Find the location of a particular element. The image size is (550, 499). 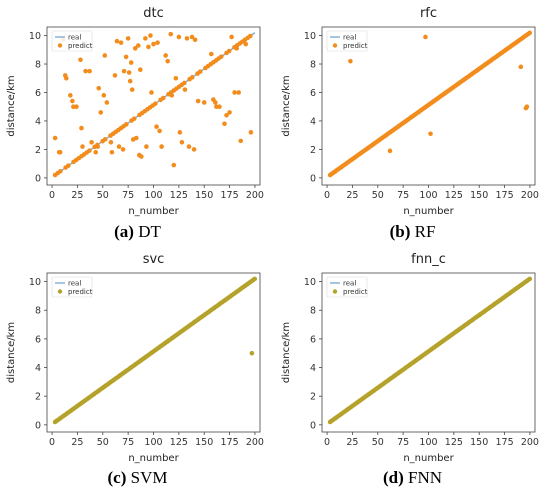

caption-dt: (a) DT is located at coordinates (137, 232).